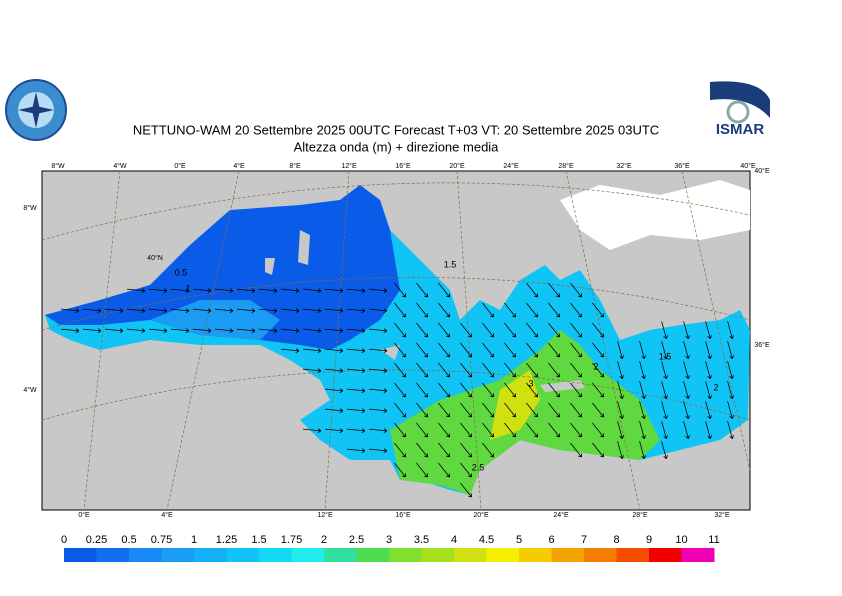  Describe the element at coordinates (389, 540) in the screenshot. I see `colorbar-label: 3` at that location.